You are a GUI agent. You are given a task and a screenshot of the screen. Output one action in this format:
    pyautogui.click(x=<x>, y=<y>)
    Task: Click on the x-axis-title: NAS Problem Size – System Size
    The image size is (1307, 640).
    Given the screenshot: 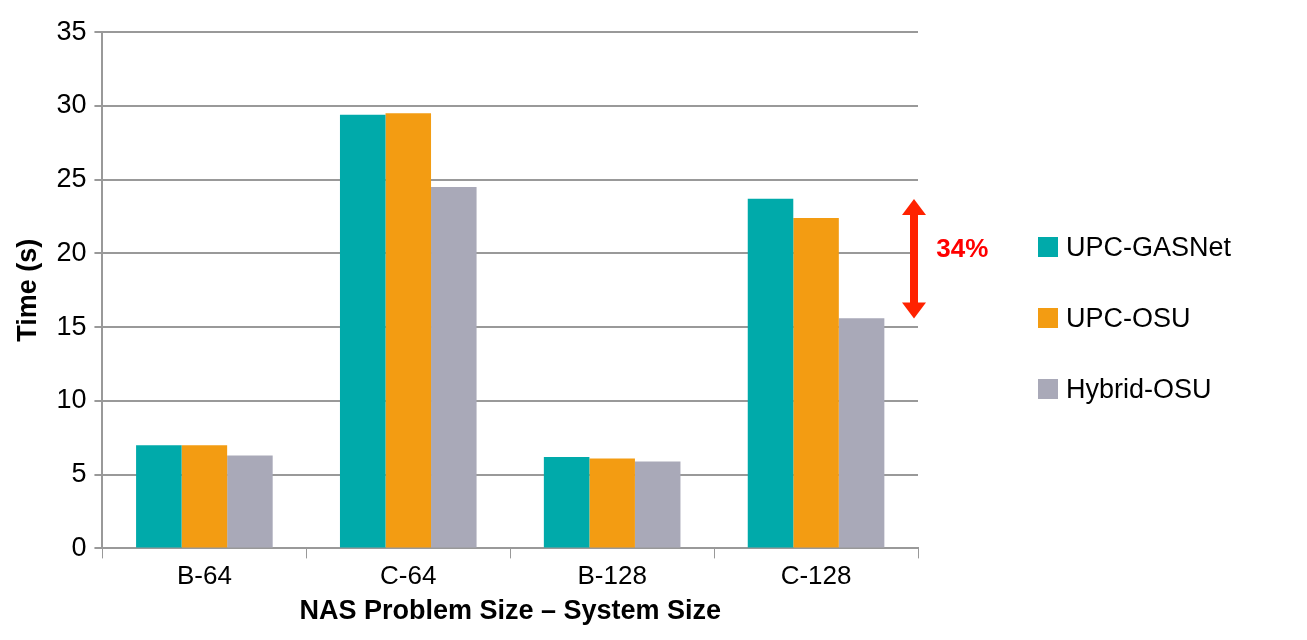 What is the action you would take?
    pyautogui.click(x=510, y=610)
    